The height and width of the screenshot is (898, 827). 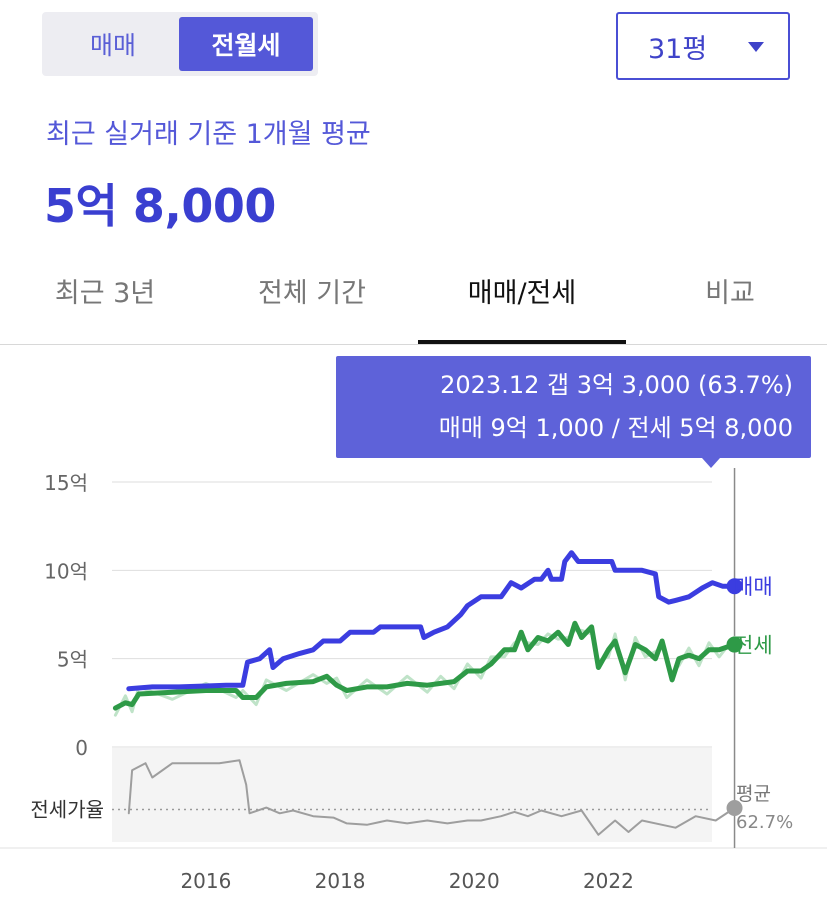 I want to click on jeonse-ratio-band, so click(x=412, y=795).